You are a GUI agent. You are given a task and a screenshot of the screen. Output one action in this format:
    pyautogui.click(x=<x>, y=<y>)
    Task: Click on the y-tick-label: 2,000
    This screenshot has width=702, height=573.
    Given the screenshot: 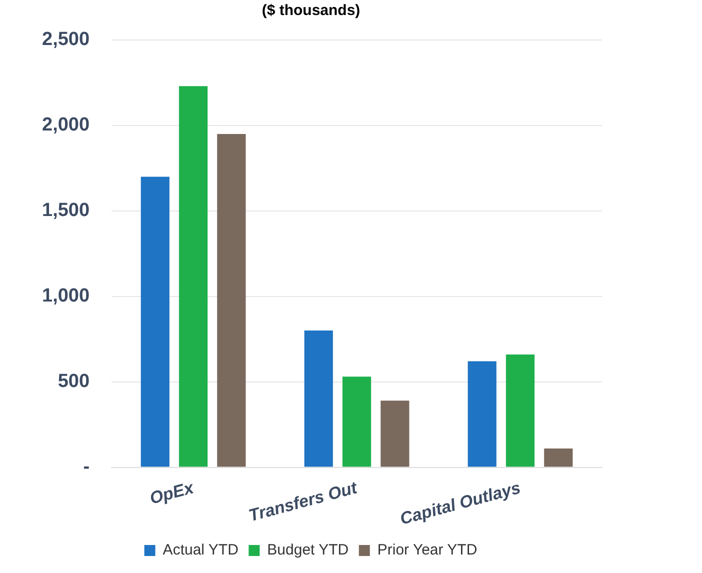 What is the action you would take?
    pyautogui.click(x=66, y=125)
    